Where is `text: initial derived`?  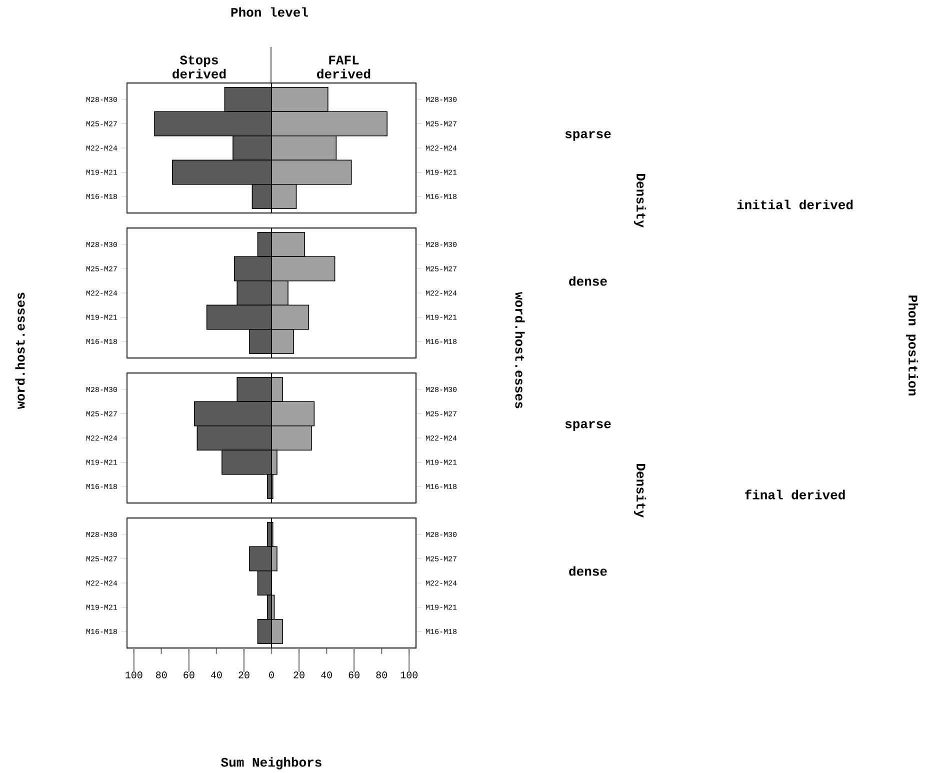 text: initial derived is located at coordinates (795, 205).